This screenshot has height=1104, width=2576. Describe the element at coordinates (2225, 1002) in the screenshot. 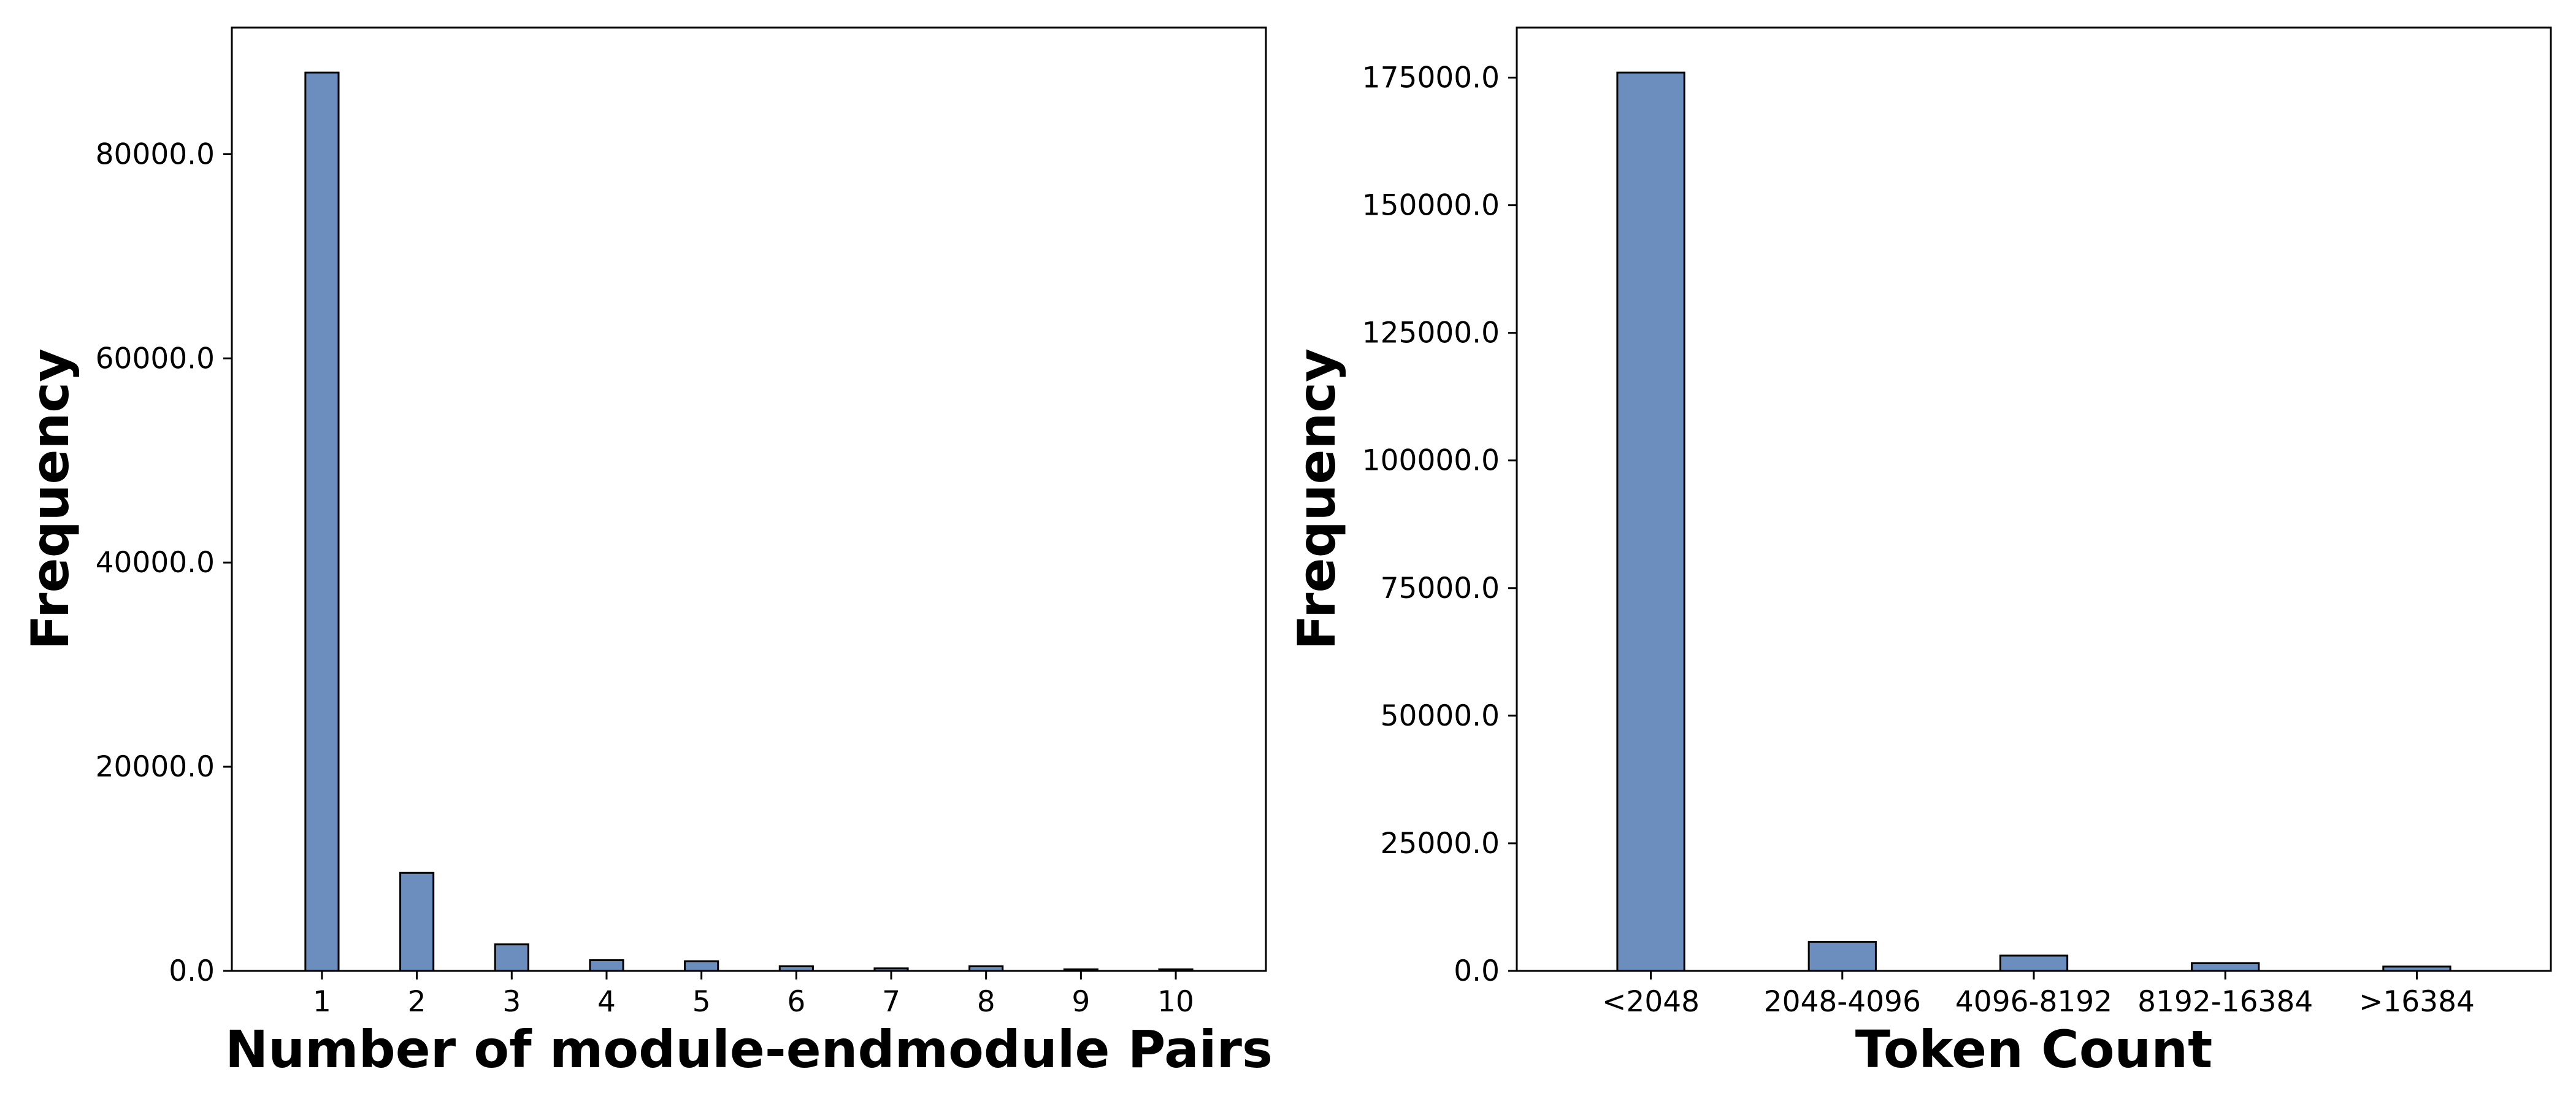

I see `x-tick-label: 8192-16384` at that location.